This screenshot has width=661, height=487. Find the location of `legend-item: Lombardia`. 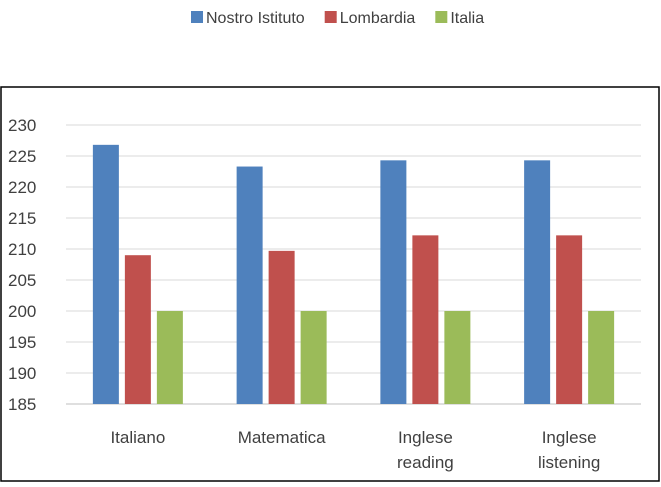

legend-item: Lombardia is located at coordinates (370, 18).